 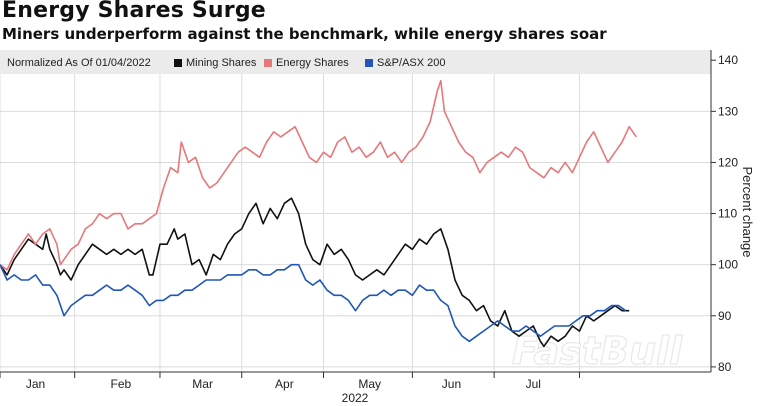 What do you see at coordinates (411, 63) in the screenshot?
I see `legend-label-s-p-asx-200: S&P/ASX 200` at bounding box center [411, 63].